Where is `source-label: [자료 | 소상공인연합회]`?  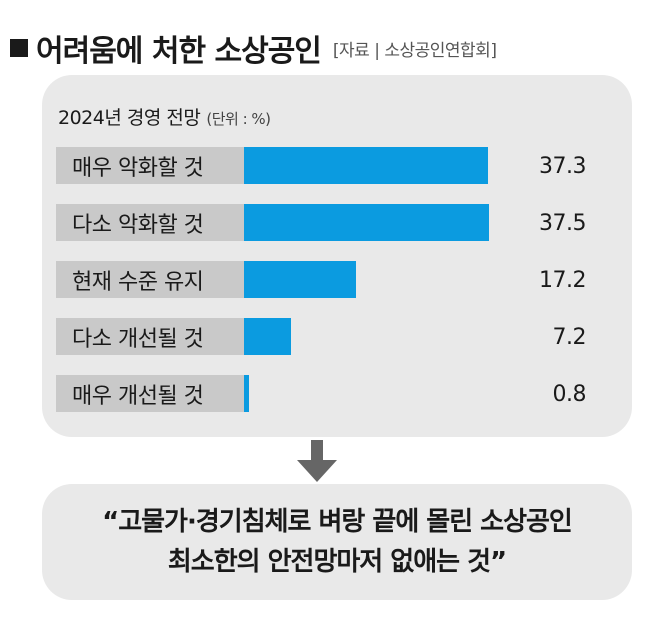 source-label: [자료 | 소상공인연합회] is located at coordinates (414, 50).